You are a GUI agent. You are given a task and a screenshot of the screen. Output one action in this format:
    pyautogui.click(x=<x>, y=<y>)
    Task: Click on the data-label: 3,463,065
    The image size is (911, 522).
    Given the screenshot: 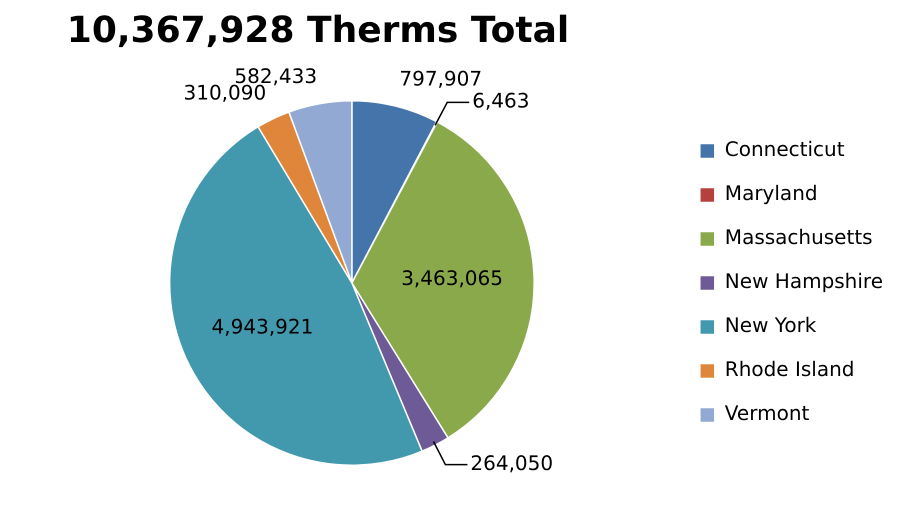 What is the action you would take?
    pyautogui.click(x=452, y=278)
    